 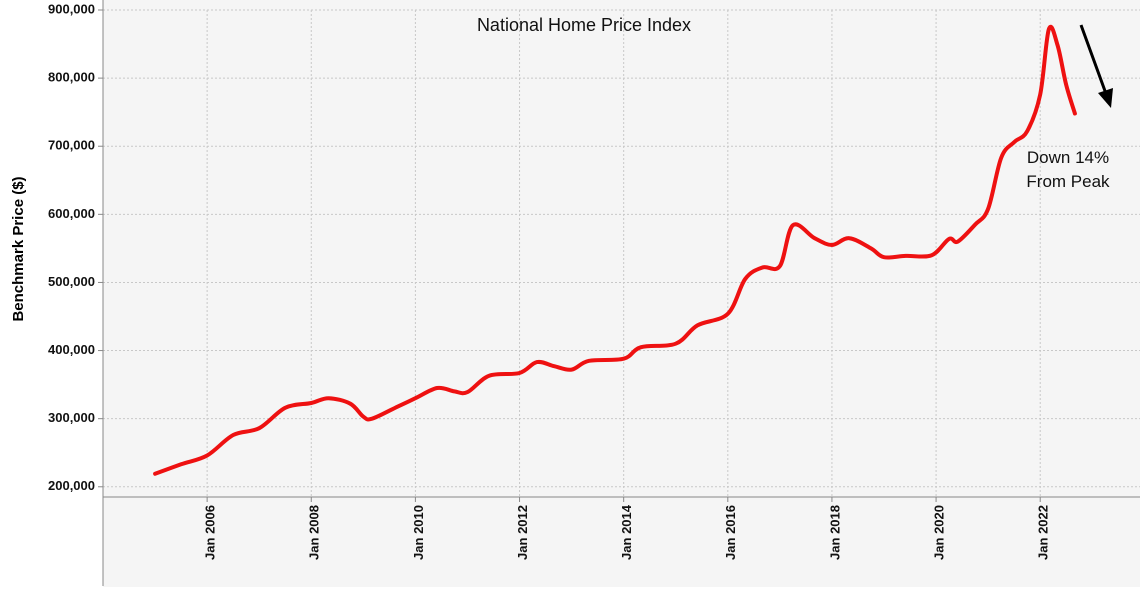 I want to click on y-tick-label: 900,000, so click(x=71, y=8).